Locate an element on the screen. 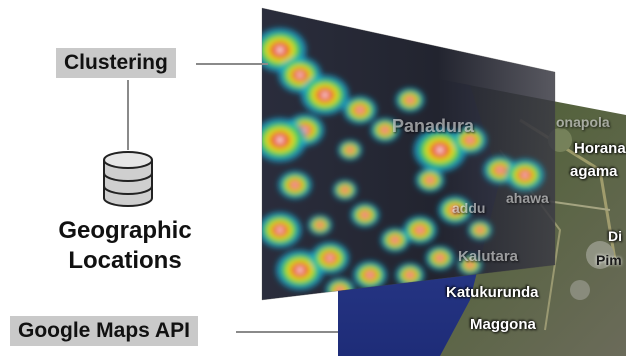 The width and height of the screenshot is (626, 356). map-label-kalutara: Kalutara is located at coordinates (488, 256).